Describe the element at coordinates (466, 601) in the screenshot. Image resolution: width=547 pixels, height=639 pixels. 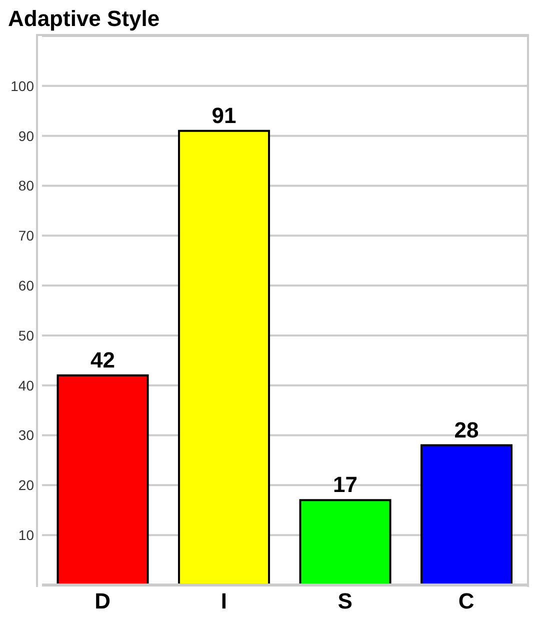
I see `x-tick-label: C` at that location.